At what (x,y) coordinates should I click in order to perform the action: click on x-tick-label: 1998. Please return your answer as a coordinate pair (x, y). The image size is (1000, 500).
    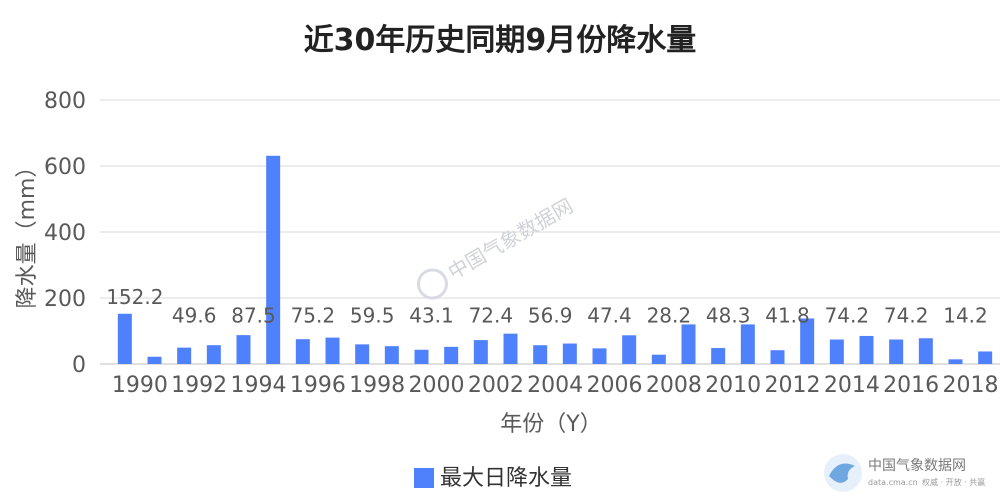
    Looking at the image, I should click on (377, 385).